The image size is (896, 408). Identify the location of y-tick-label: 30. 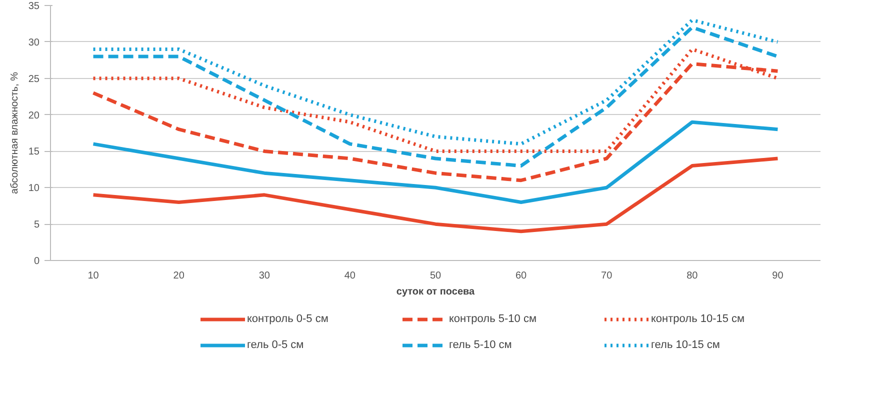
(34, 42).